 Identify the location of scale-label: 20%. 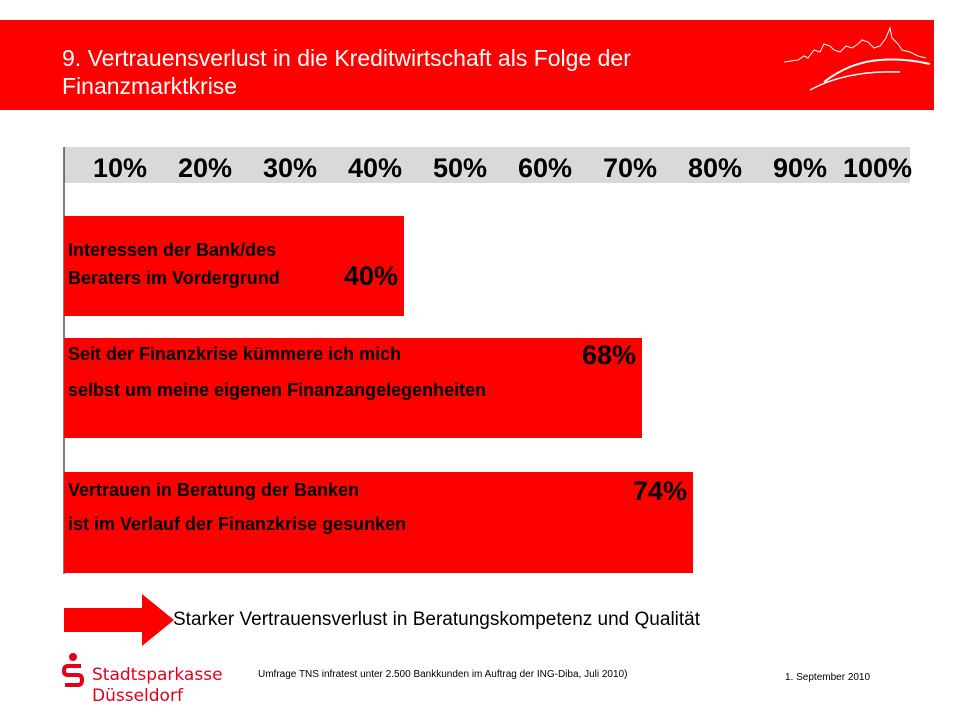
(205, 168).